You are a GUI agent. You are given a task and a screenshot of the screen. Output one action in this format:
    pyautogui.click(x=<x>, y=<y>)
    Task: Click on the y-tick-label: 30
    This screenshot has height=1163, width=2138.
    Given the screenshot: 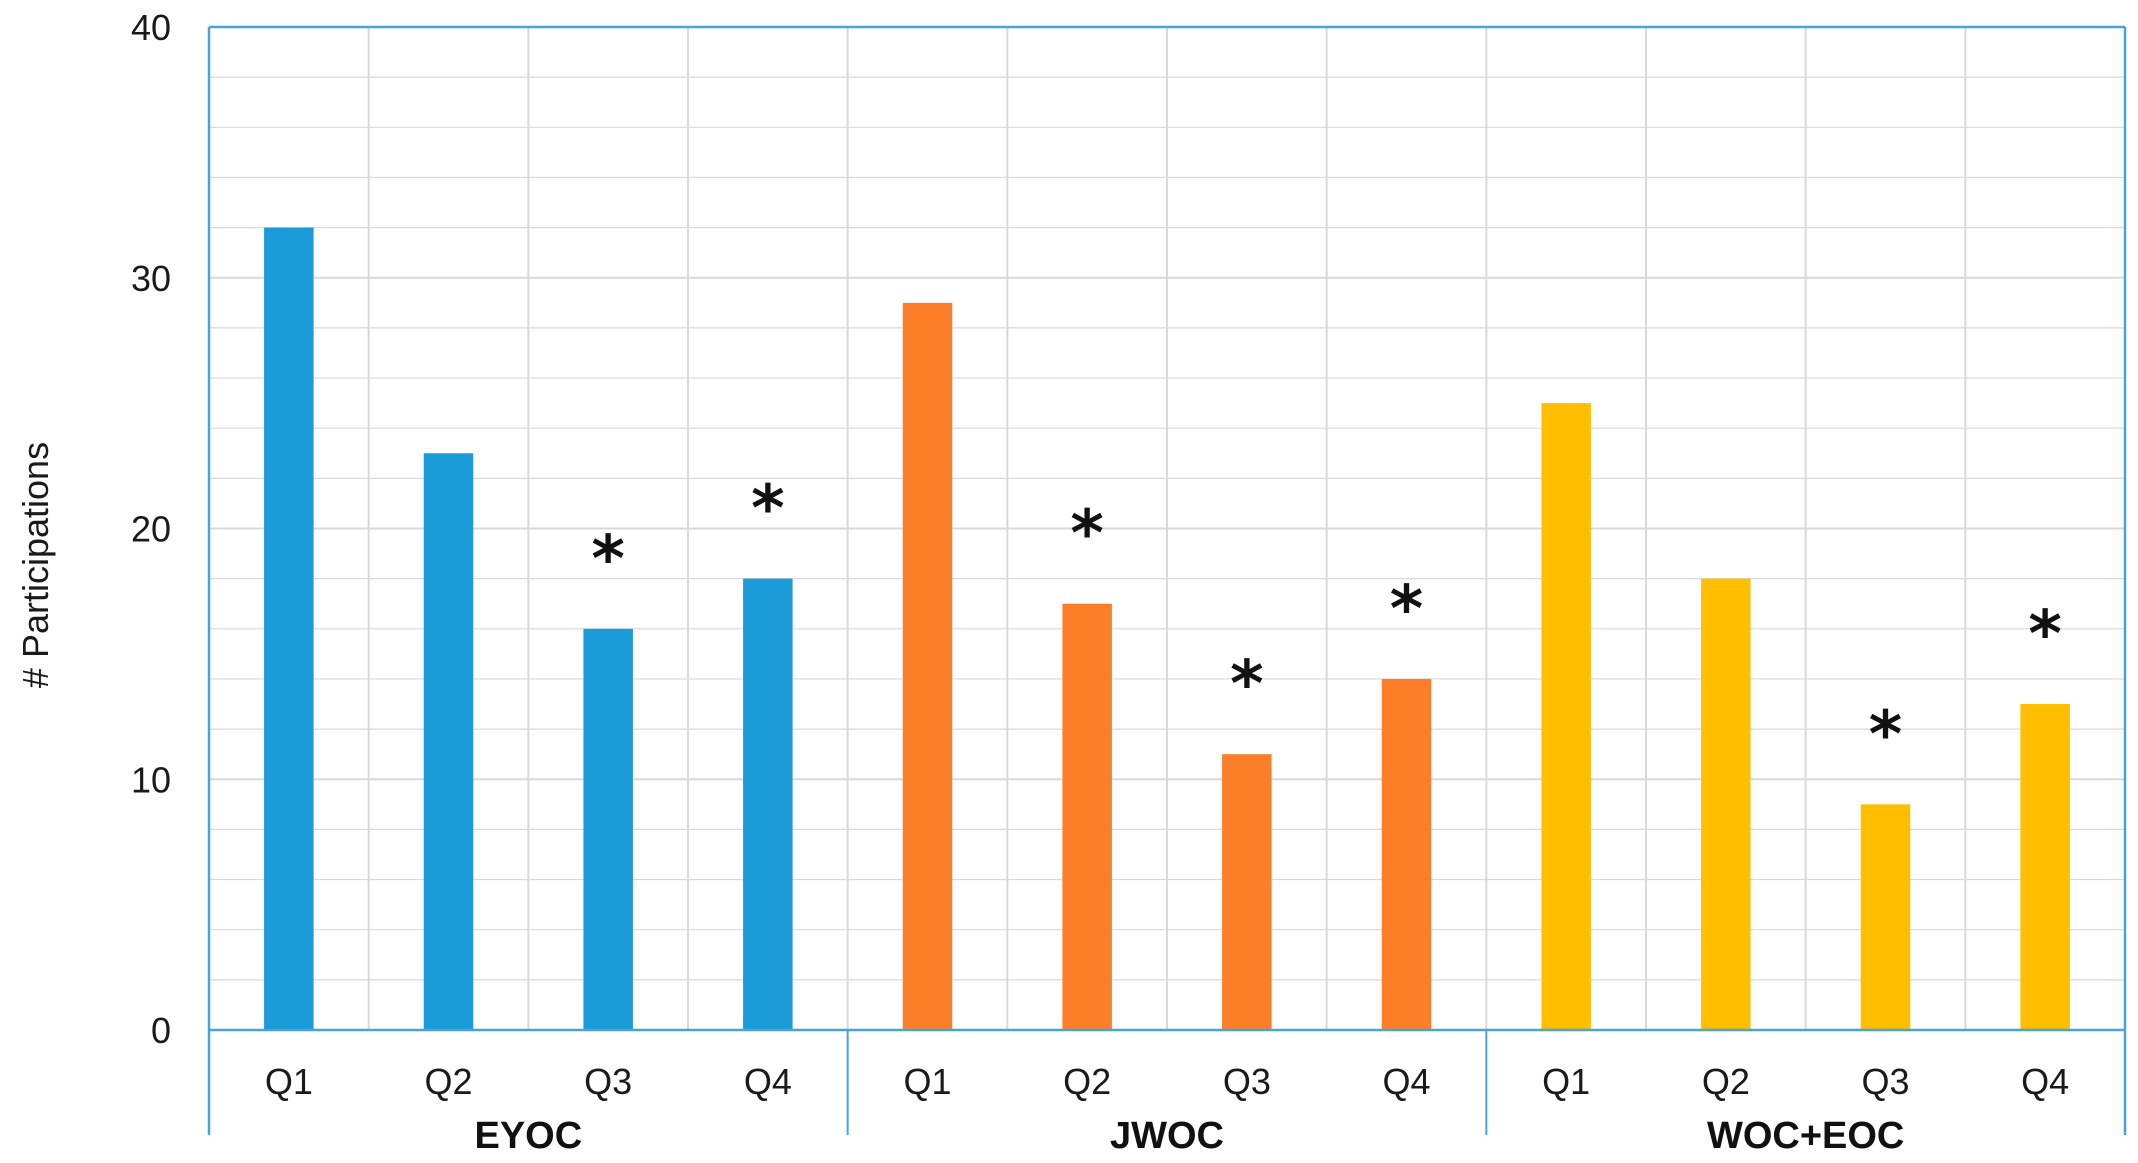 What is the action you would take?
    pyautogui.click(x=151, y=278)
    